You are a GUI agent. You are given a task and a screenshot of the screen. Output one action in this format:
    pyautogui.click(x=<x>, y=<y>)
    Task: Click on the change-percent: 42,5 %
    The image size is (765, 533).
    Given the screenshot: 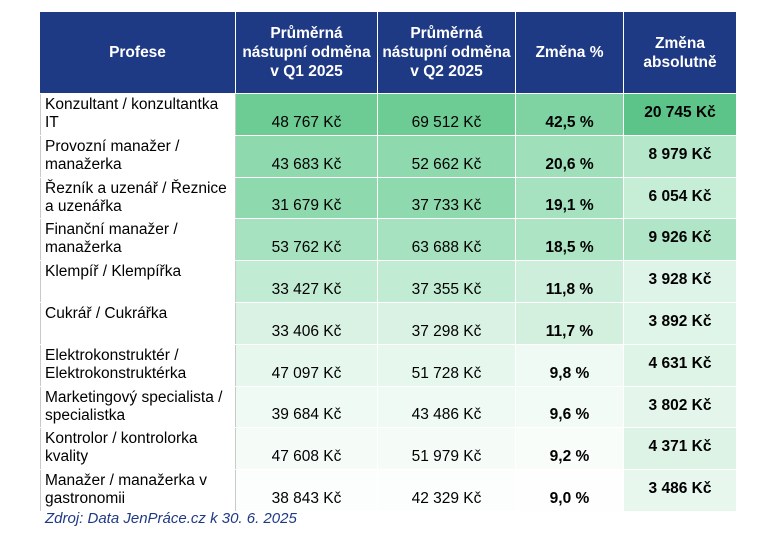 What is the action you would take?
    pyautogui.click(x=570, y=114)
    